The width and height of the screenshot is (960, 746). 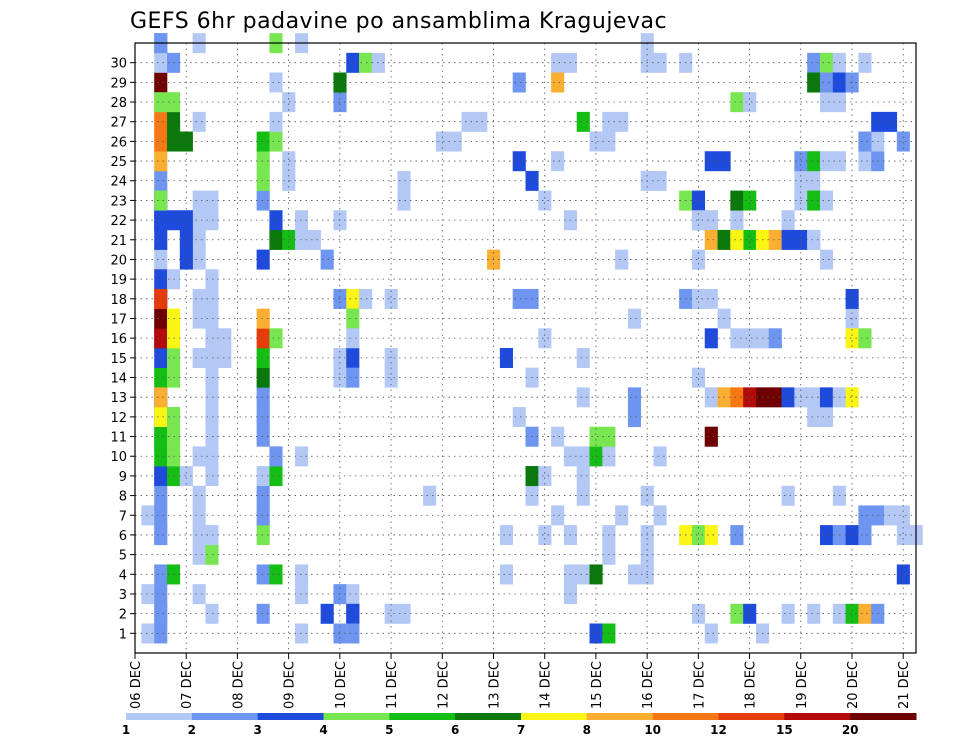 What do you see at coordinates (546, 685) in the screenshot?
I see `x-tick-label: 14 DEC` at bounding box center [546, 685].